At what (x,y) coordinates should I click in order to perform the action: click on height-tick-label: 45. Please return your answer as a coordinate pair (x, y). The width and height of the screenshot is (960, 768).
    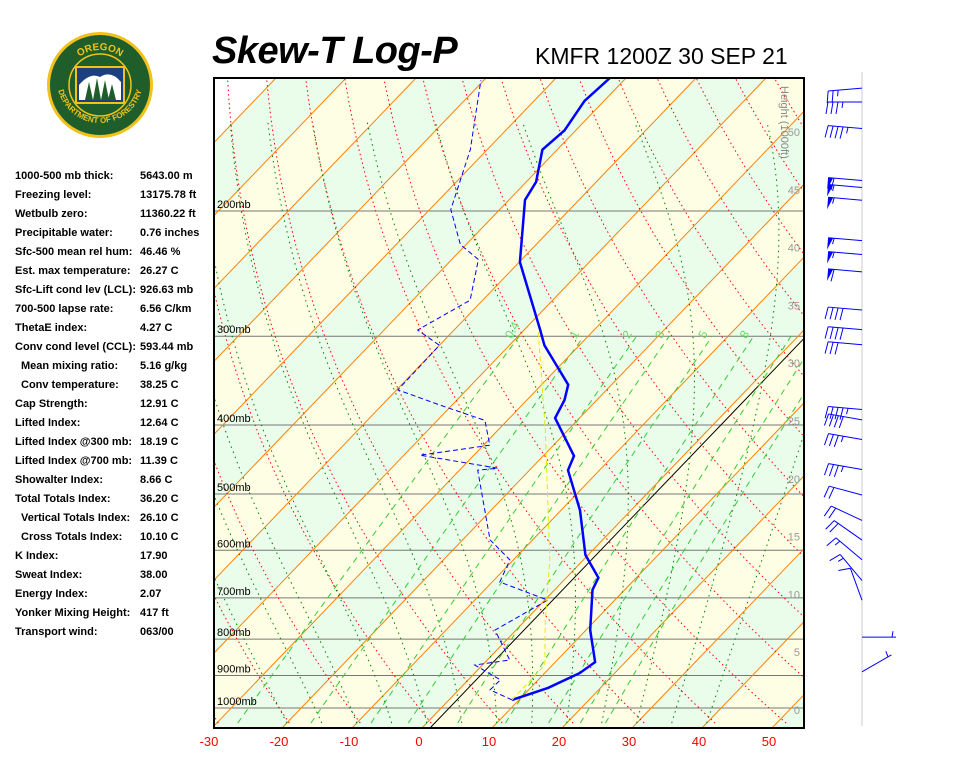
    Looking at the image, I should click on (794, 191).